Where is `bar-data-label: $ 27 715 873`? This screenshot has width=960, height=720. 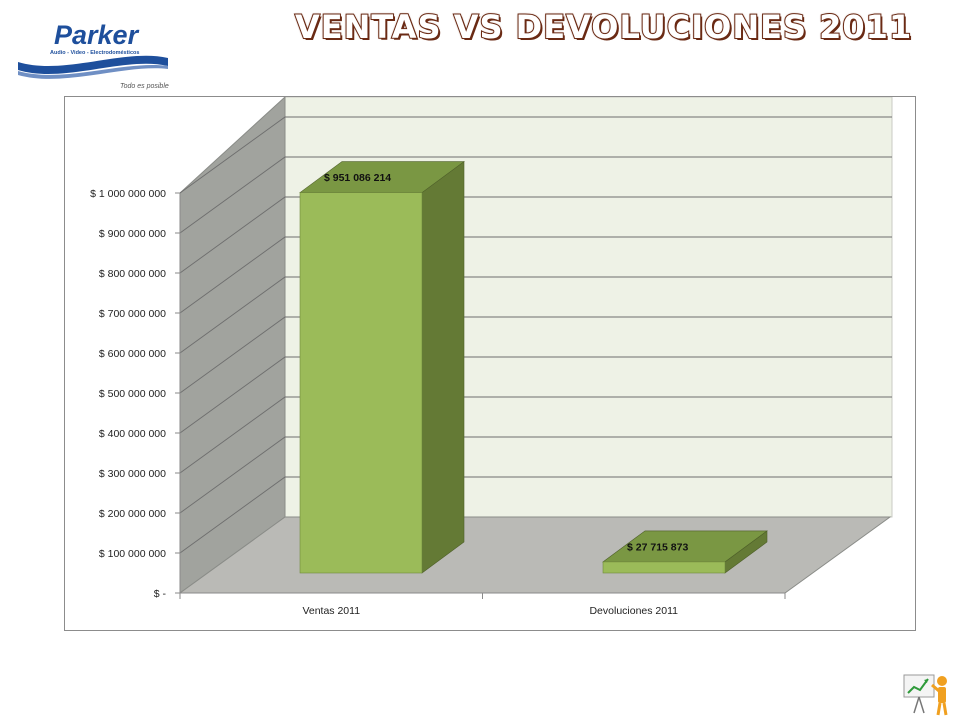
bar-data-label: $ 27 715 873 is located at coordinates (657, 547).